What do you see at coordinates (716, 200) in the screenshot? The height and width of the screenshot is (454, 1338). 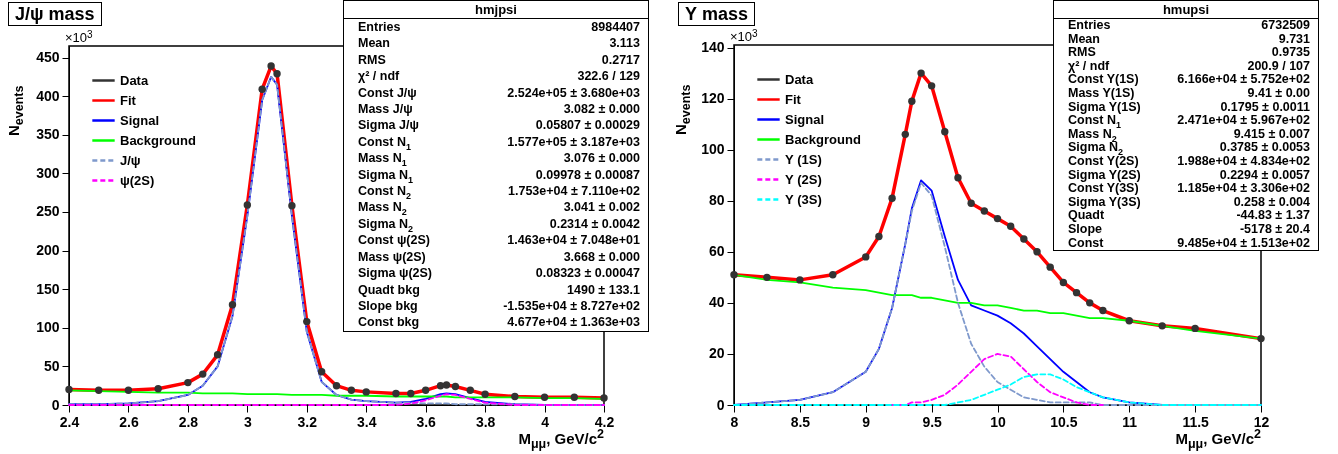 I see `y-tick-label: 80` at bounding box center [716, 200].